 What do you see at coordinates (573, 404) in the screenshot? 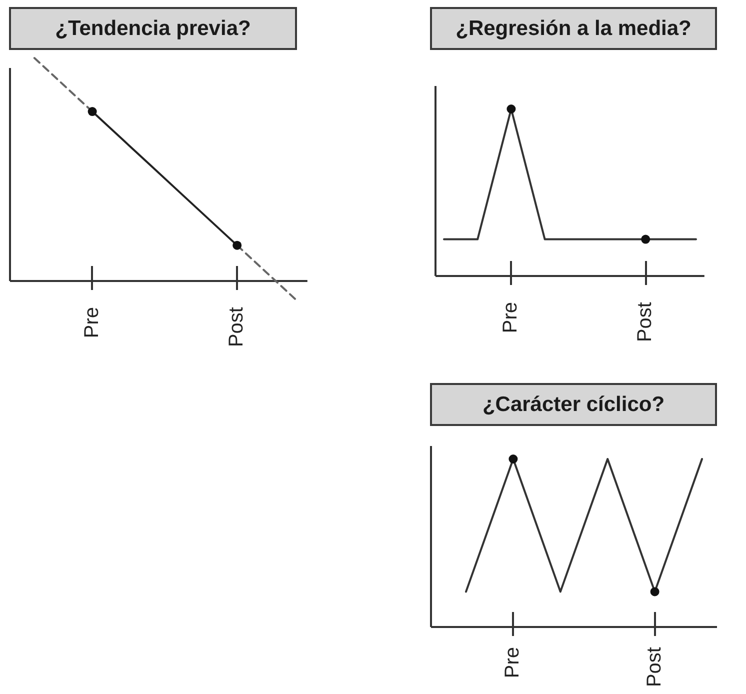
I see `chart-title: ¿Carácter cíclico?` at bounding box center [573, 404].